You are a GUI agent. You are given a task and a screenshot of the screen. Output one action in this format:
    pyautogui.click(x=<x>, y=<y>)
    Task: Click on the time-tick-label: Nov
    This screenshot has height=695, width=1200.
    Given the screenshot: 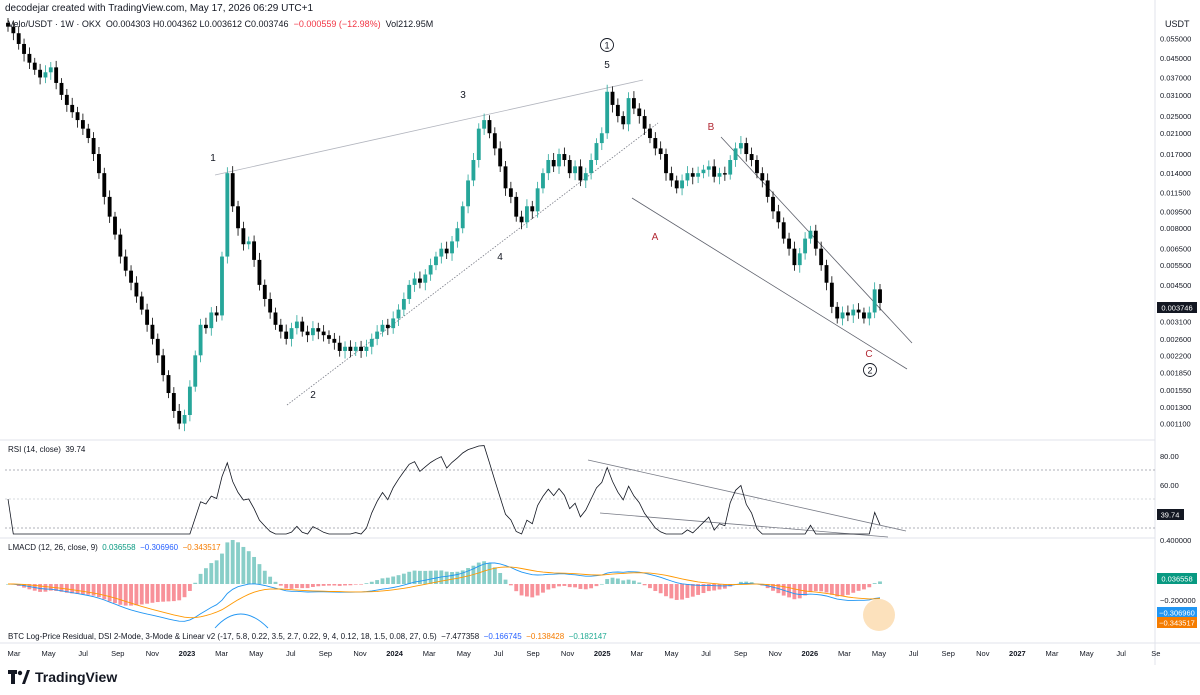 What is the action you would take?
    pyautogui.click(x=776, y=653)
    